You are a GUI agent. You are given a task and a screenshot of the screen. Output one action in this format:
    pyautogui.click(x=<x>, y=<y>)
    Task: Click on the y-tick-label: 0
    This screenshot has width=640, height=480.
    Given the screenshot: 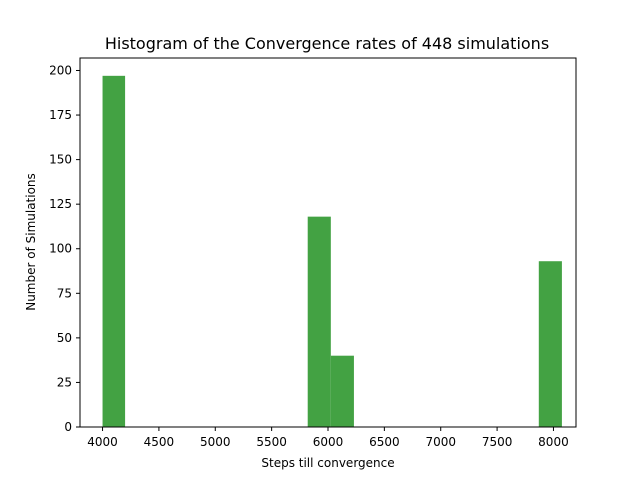 What is the action you would take?
    pyautogui.click(x=68, y=427)
    